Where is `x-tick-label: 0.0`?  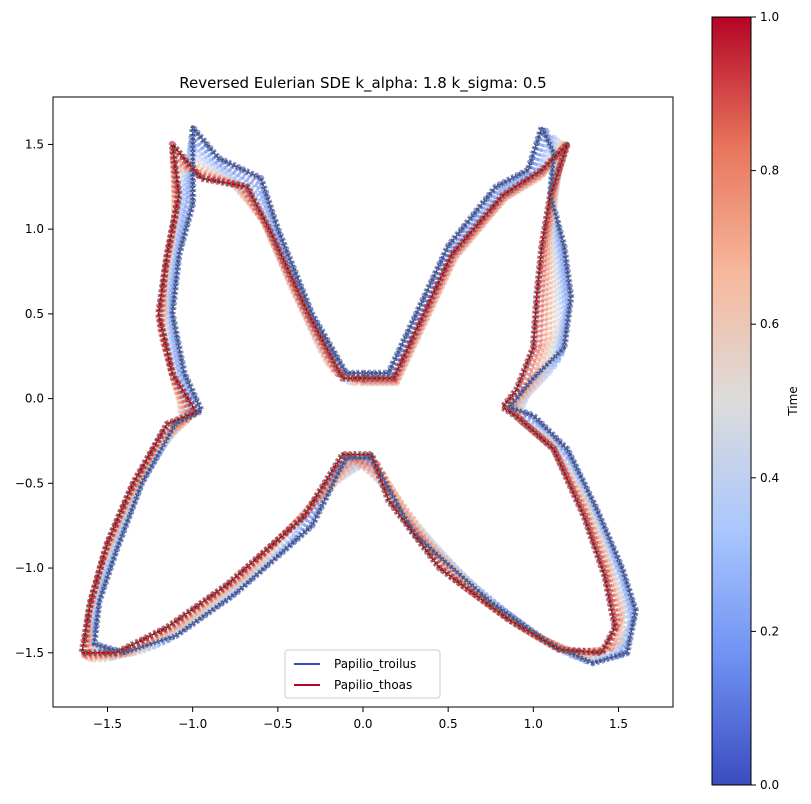 x-tick-label: 0.0 is located at coordinates (362, 724).